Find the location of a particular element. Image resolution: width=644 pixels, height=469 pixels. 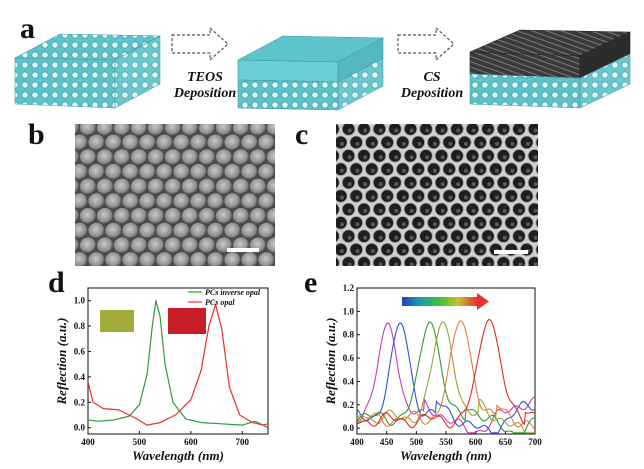

chart-e-gradient-arrow-body is located at coordinates (439, 301).